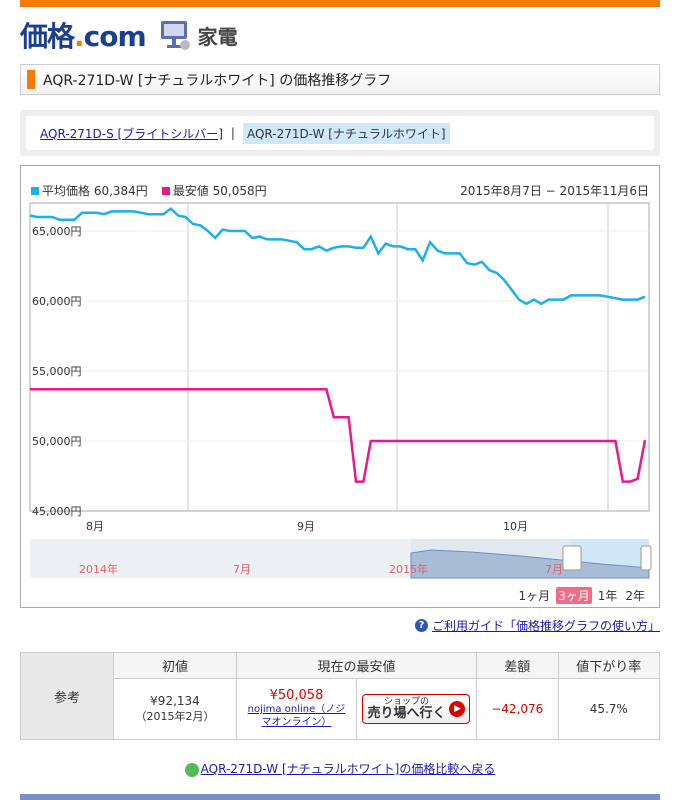 The height and width of the screenshot is (800, 680). I want to click on current-lowest-price: ¥50,058, so click(296, 696).